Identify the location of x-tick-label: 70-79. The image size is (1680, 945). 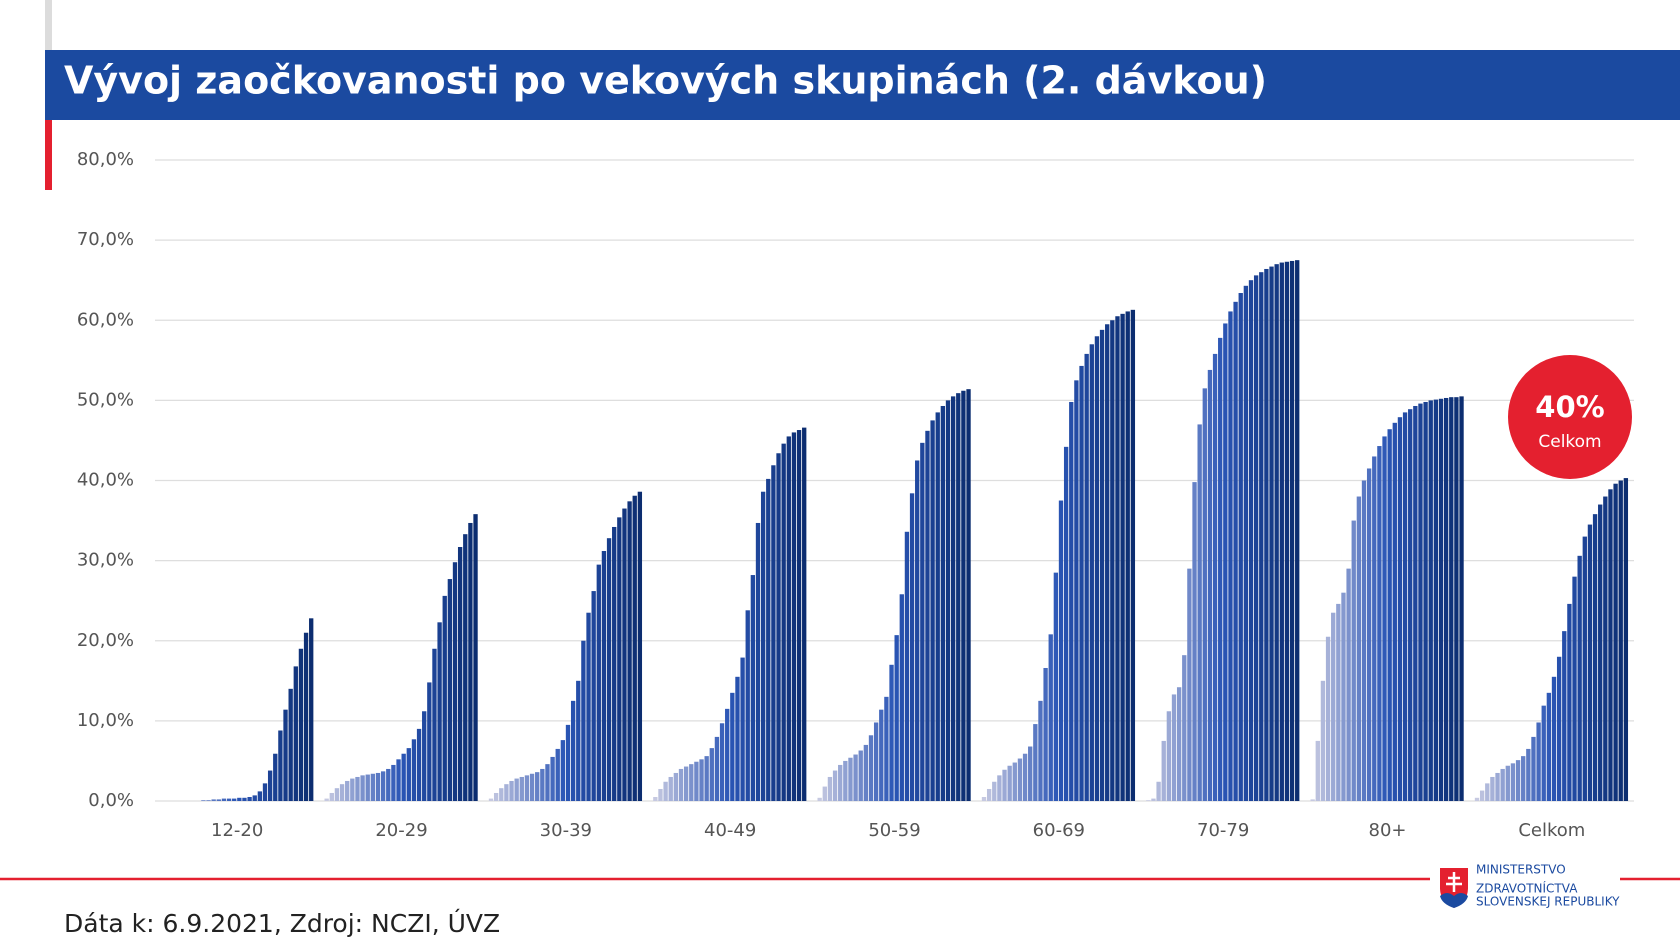
(1223, 830).